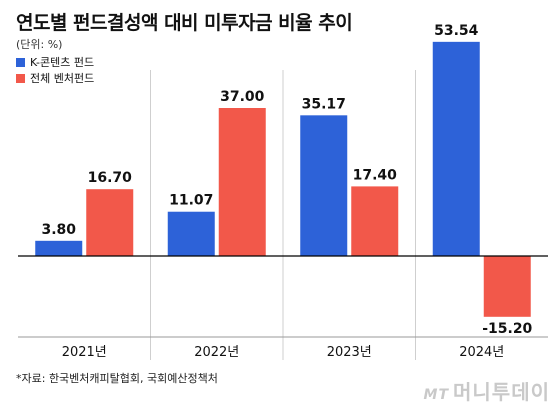 The height and width of the screenshot is (417, 560). What do you see at coordinates (216, 352) in the screenshot?
I see `x-tick-label: 2022년` at bounding box center [216, 352].